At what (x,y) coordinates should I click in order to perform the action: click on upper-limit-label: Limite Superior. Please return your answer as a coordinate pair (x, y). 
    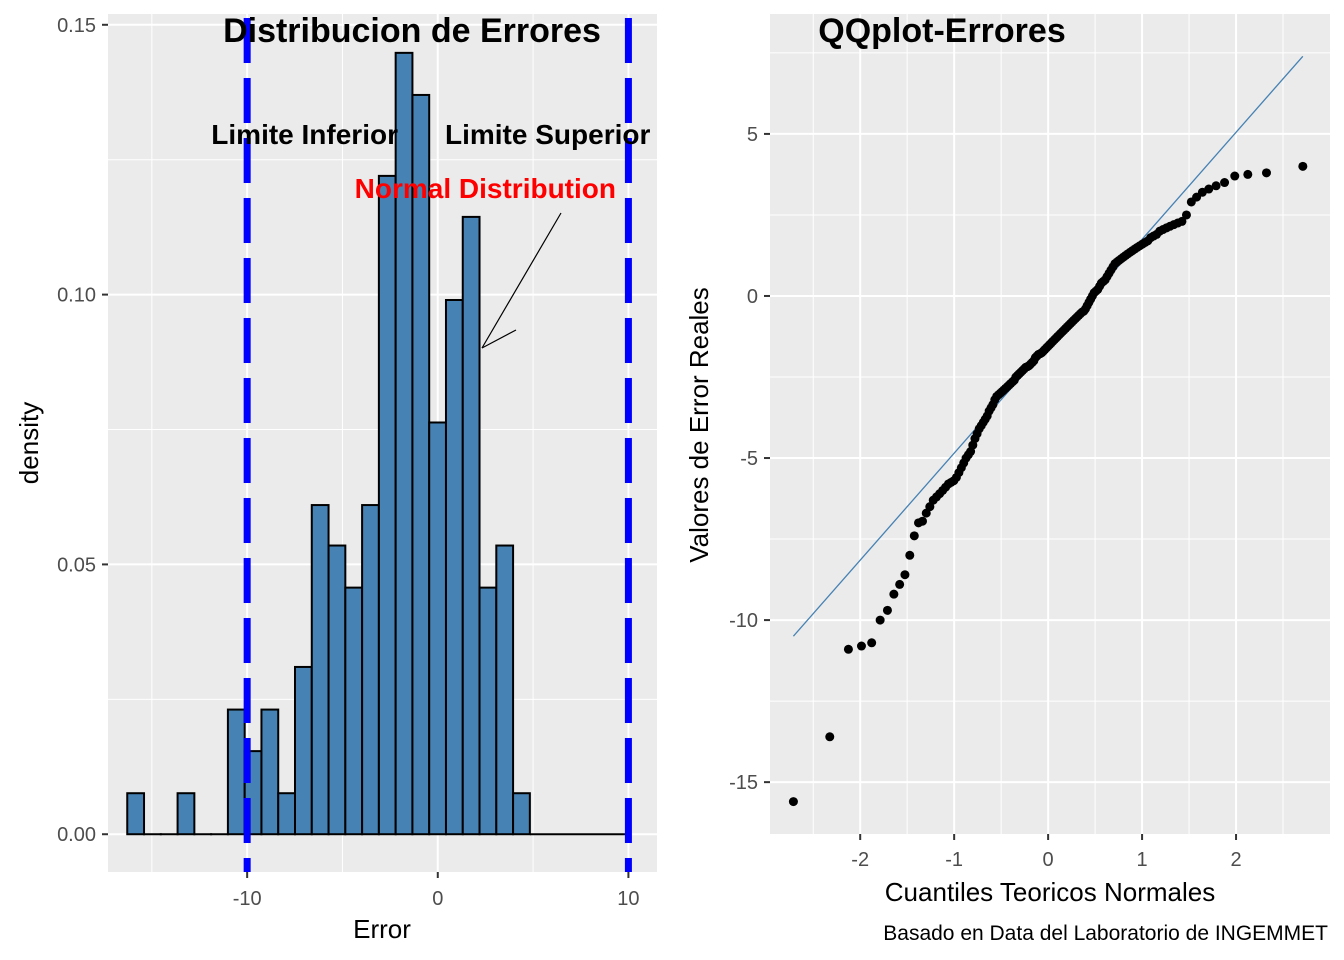
    Looking at the image, I should click on (547, 134).